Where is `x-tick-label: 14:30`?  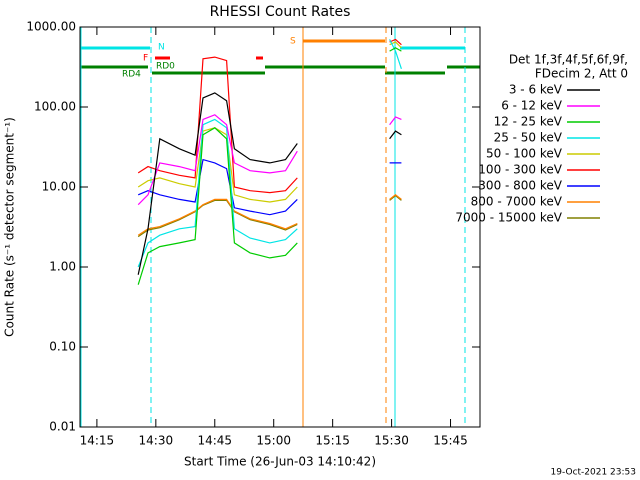 x-tick-label: 14:30 is located at coordinates (156, 441).